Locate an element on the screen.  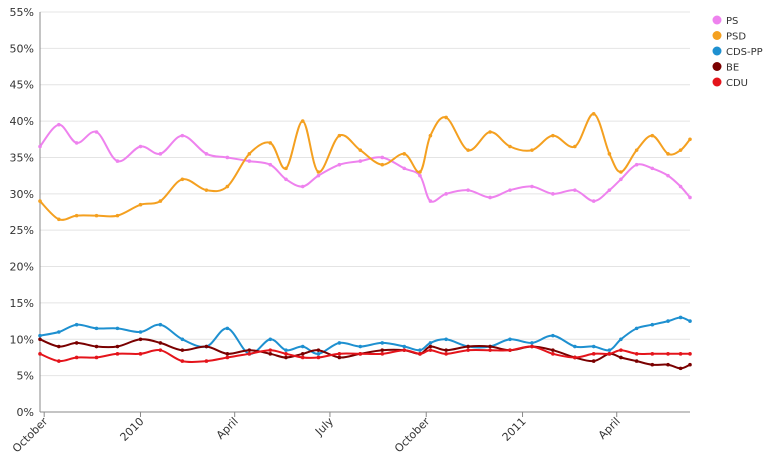
x-tick-label: July is located at coordinates (324, 427).